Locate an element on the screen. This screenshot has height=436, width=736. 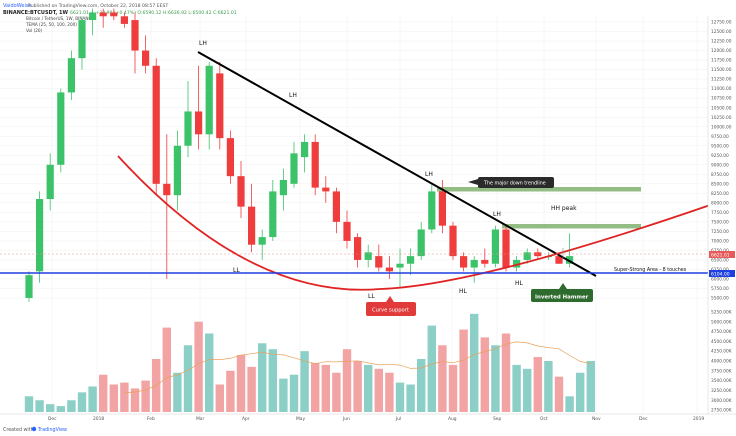
downtrend-callout: The major down trendline is located at coordinates (511, 182).